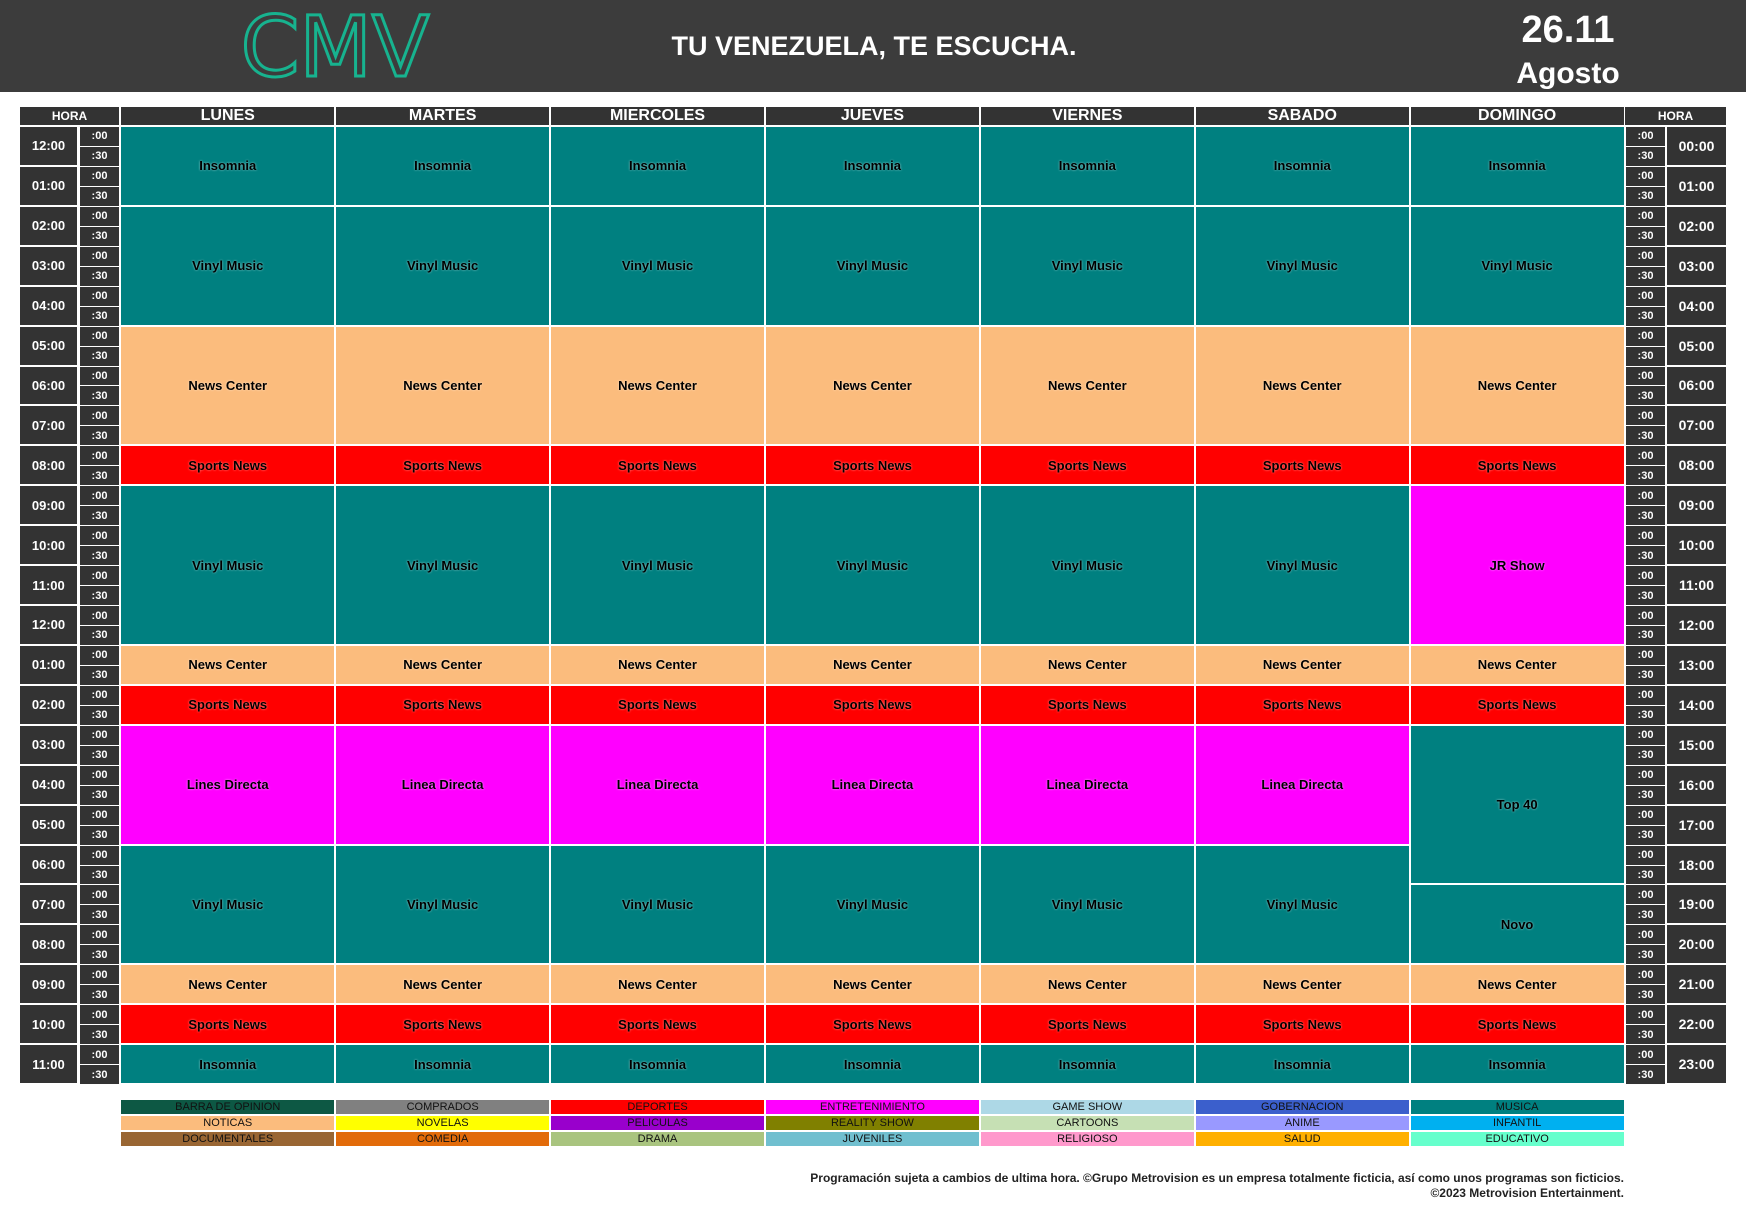 The width and height of the screenshot is (1746, 1213). What do you see at coordinates (1696, 146) in the screenshot?
I see `hour-label: 00:00` at bounding box center [1696, 146].